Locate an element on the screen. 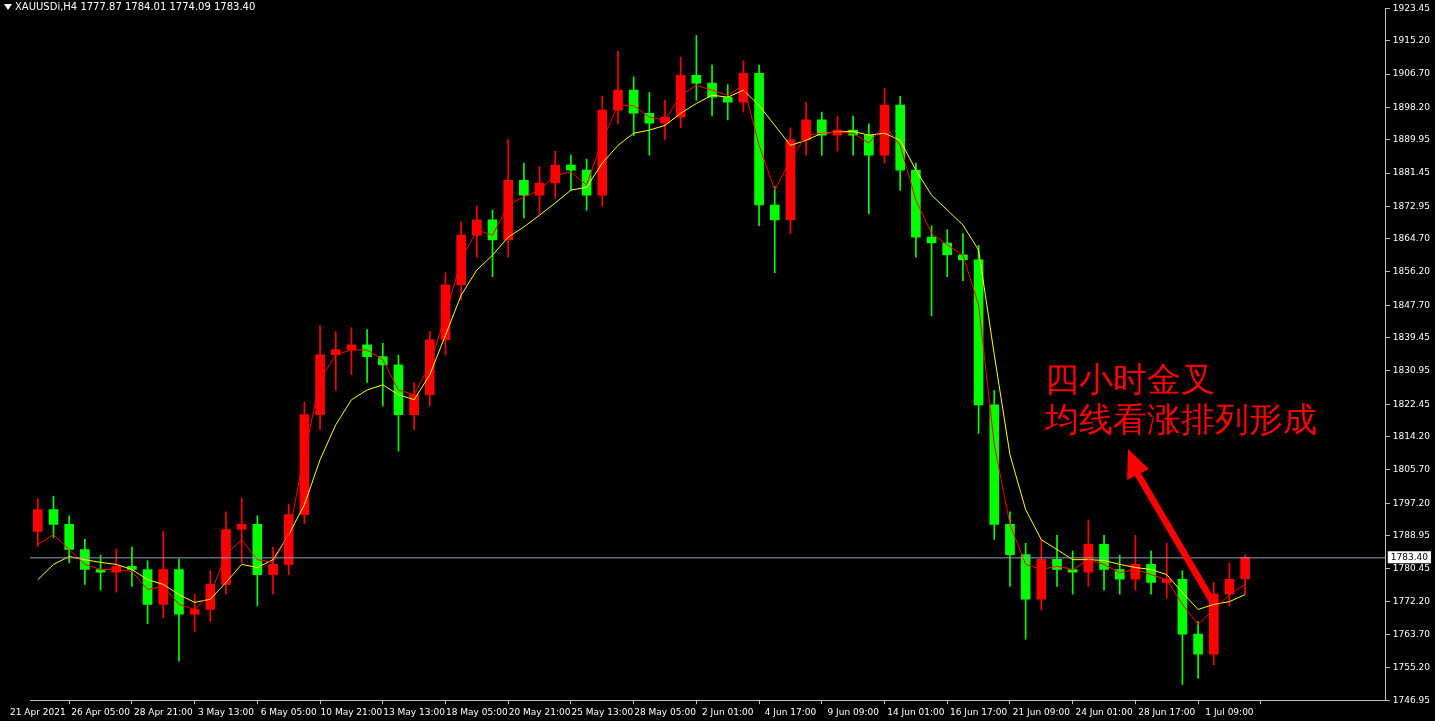 This screenshot has height=721, width=1435. y-tick-label: 1915.20 is located at coordinates (1411, 40).